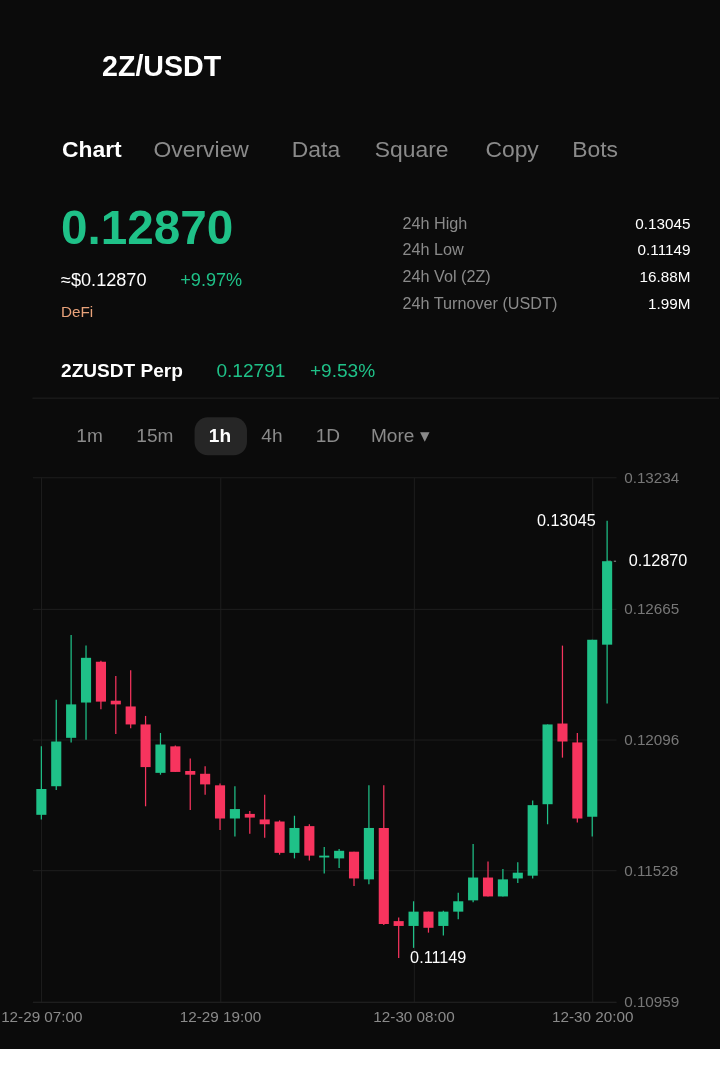  I want to click on x-tick-label: 12-29 19:00, so click(220, 1017).